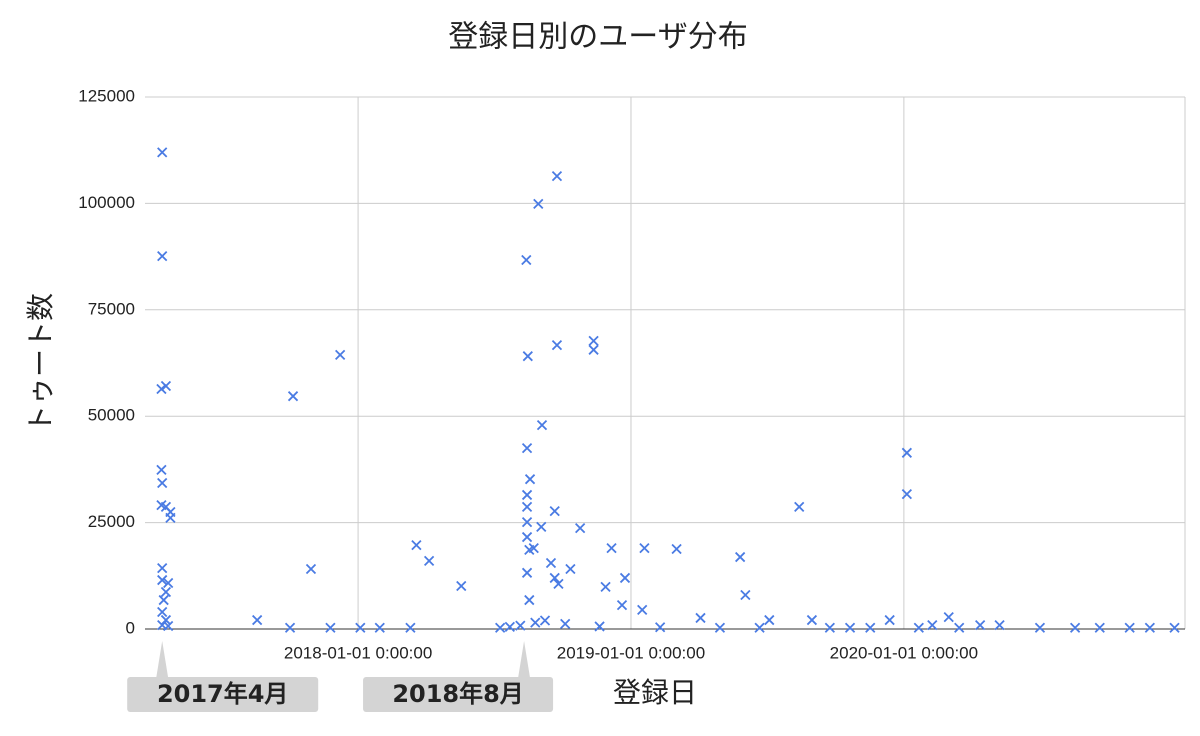 The width and height of the screenshot is (1200, 736). Describe the element at coordinates (111, 308) in the screenshot. I see `y-tick-label: 75000` at that location.